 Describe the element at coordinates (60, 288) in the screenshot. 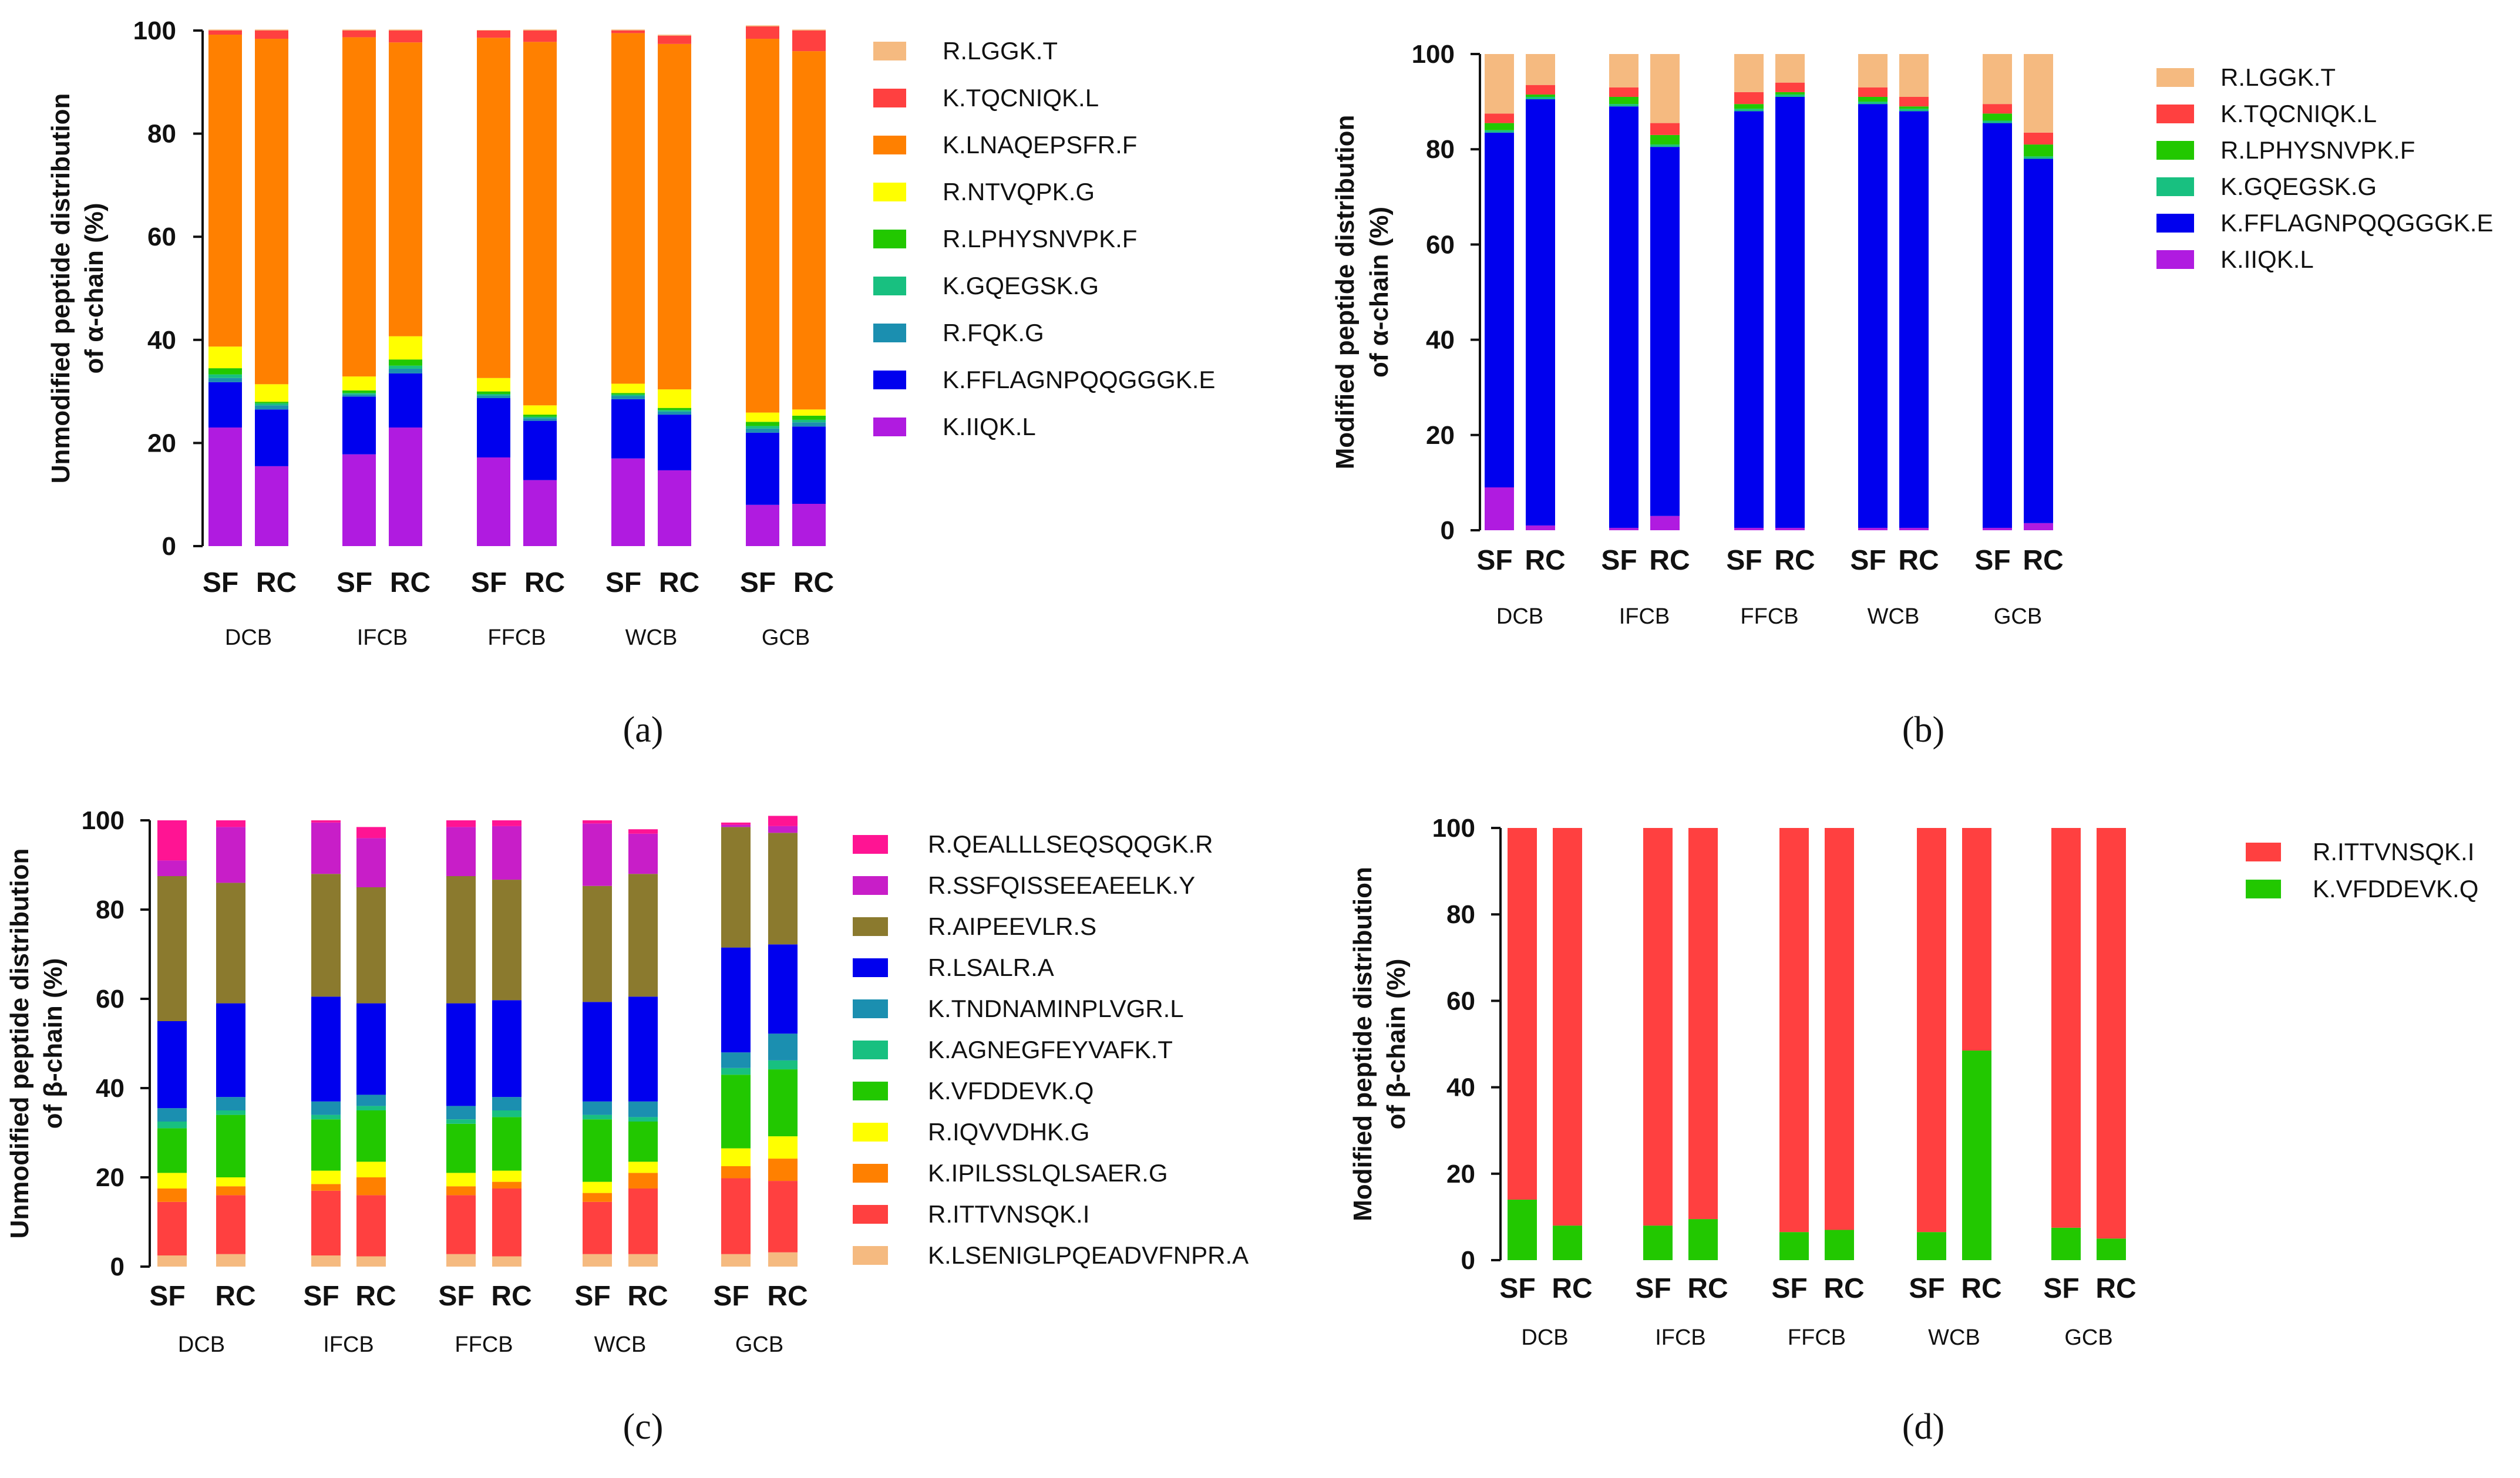

I see `y-axis-label: Unmodified peptide distribution` at that location.